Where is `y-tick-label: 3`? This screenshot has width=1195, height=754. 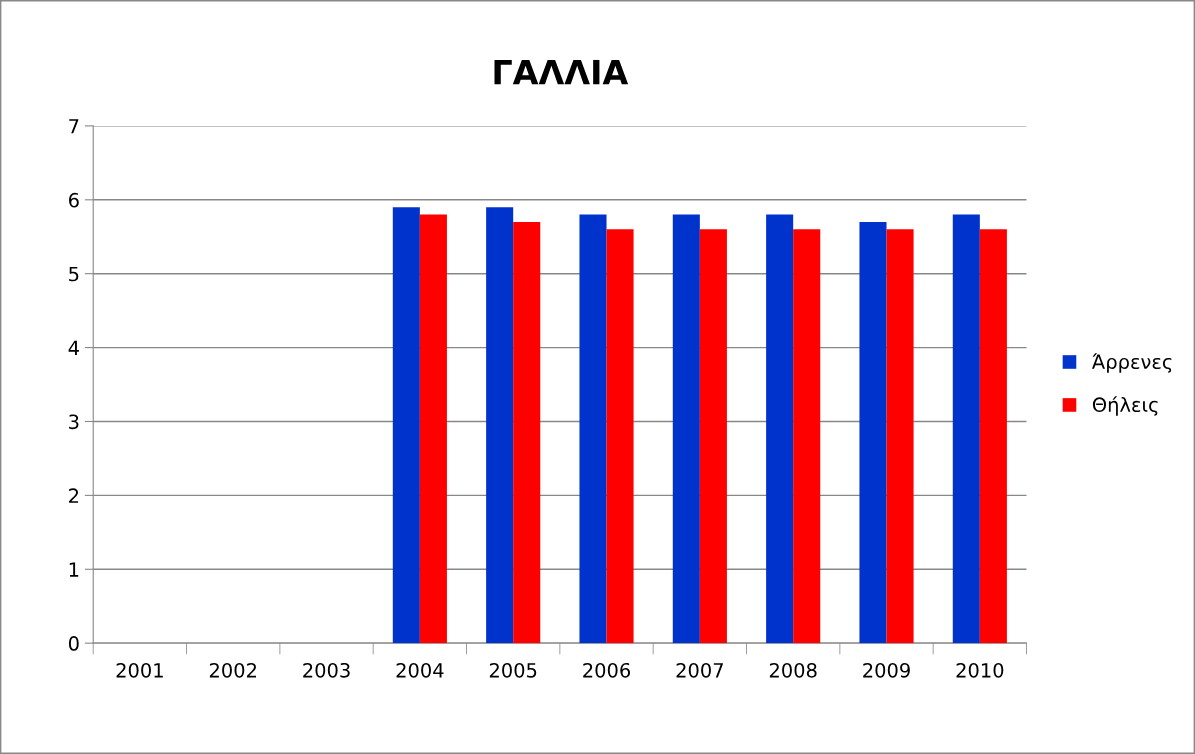
y-tick-label: 3 is located at coordinates (74, 422).